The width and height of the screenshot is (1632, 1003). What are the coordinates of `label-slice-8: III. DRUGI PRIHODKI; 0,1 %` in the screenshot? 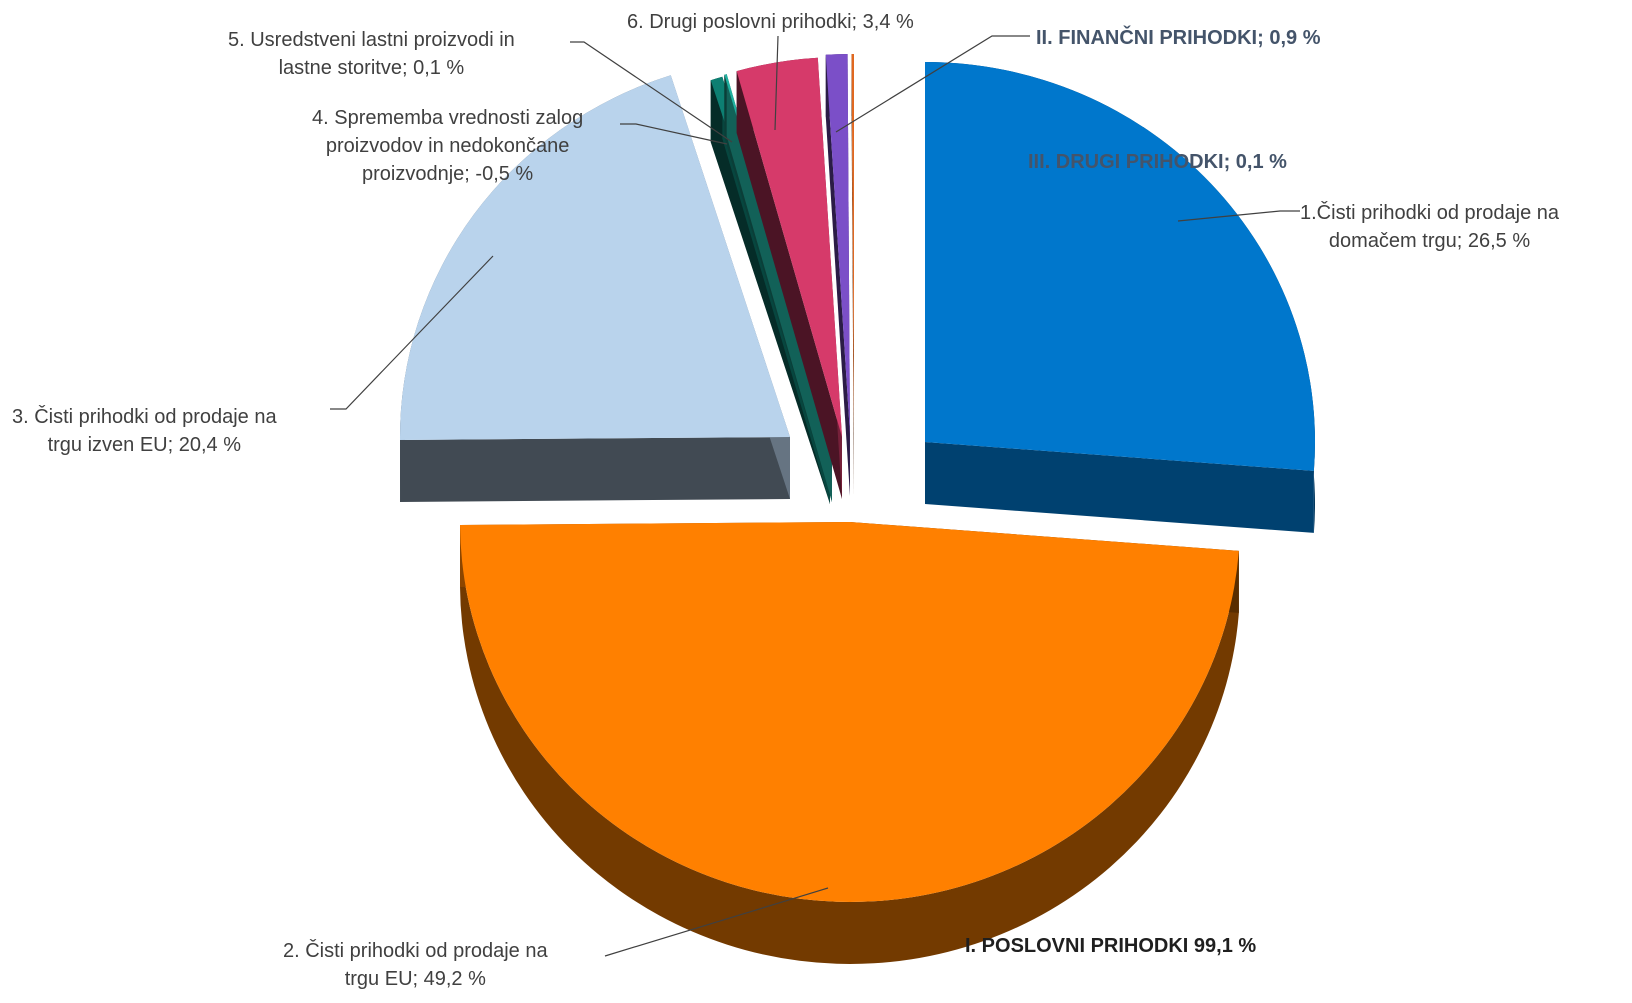 It's located at (1157, 162).